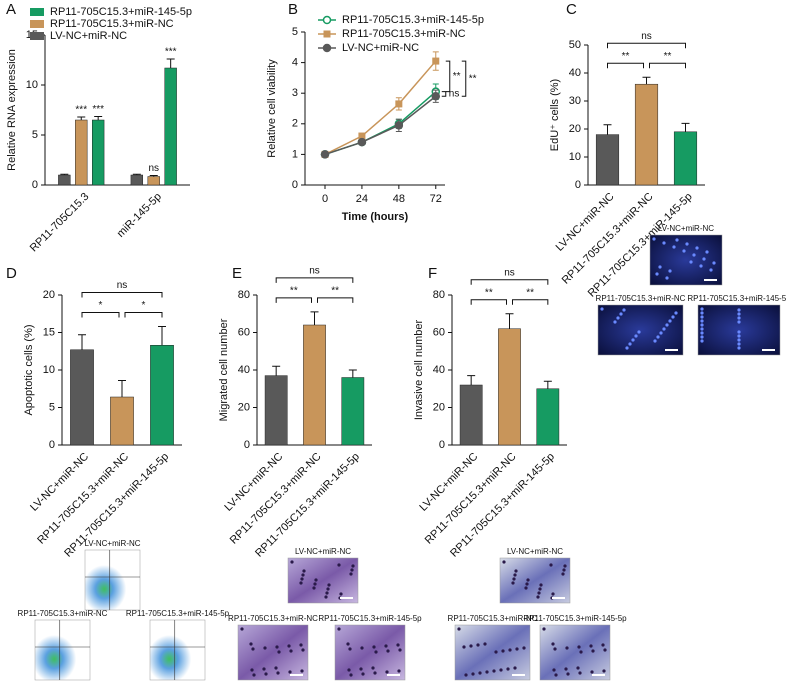 The width and height of the screenshot is (786, 689). What do you see at coordinates (49, 332) in the screenshot?
I see `y-tick-label: 15` at bounding box center [49, 332].